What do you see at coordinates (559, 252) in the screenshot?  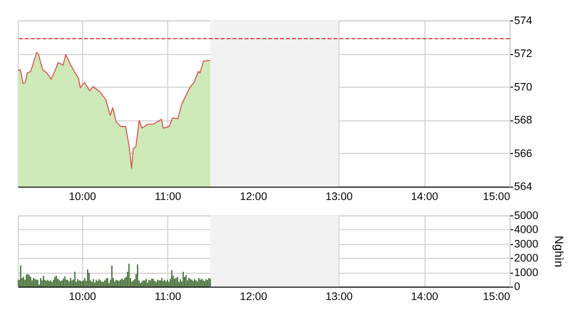 I see `y-axis-title: Nghìn` at bounding box center [559, 252].